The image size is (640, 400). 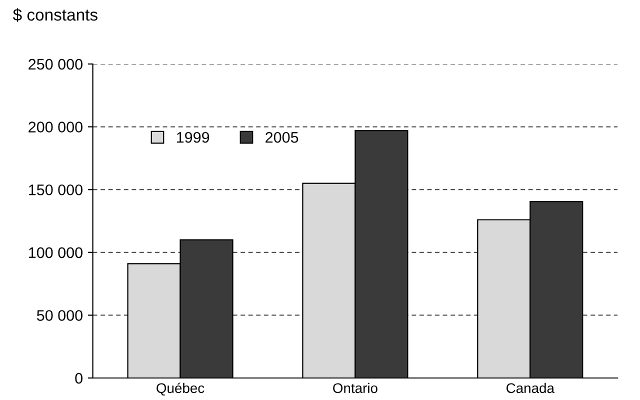 I want to click on x-tick-label: Canada, so click(x=530, y=388).